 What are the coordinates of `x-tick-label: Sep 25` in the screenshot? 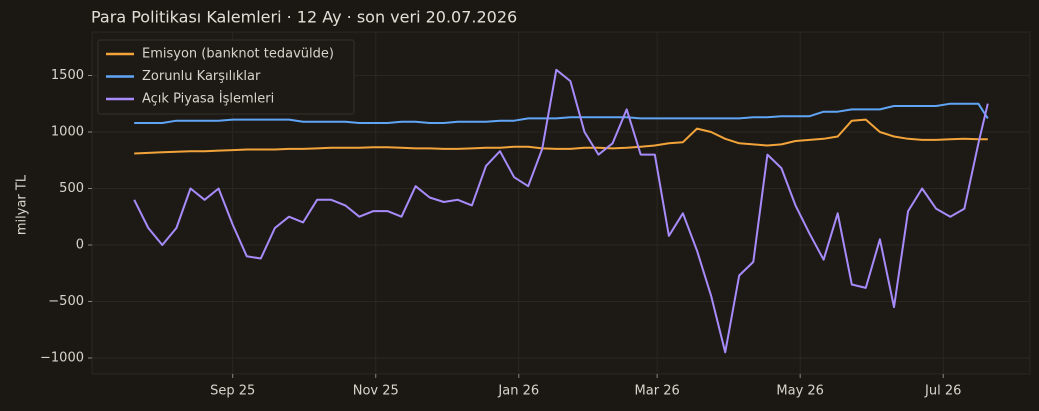 It's located at (232, 391).